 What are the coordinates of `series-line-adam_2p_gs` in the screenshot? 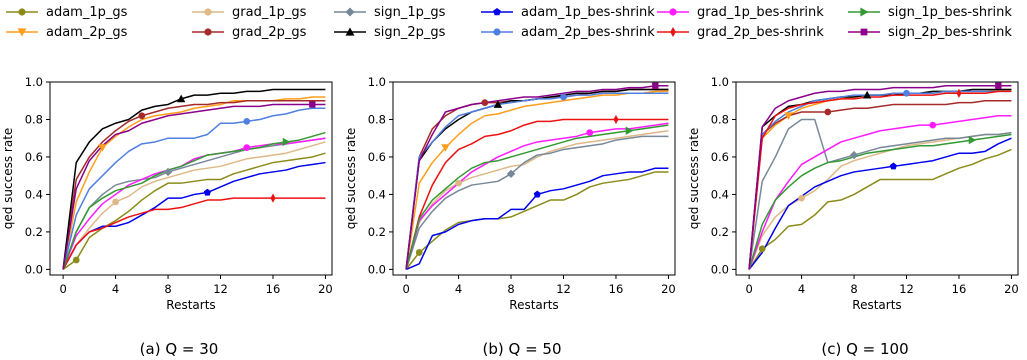 It's located at (194, 183).